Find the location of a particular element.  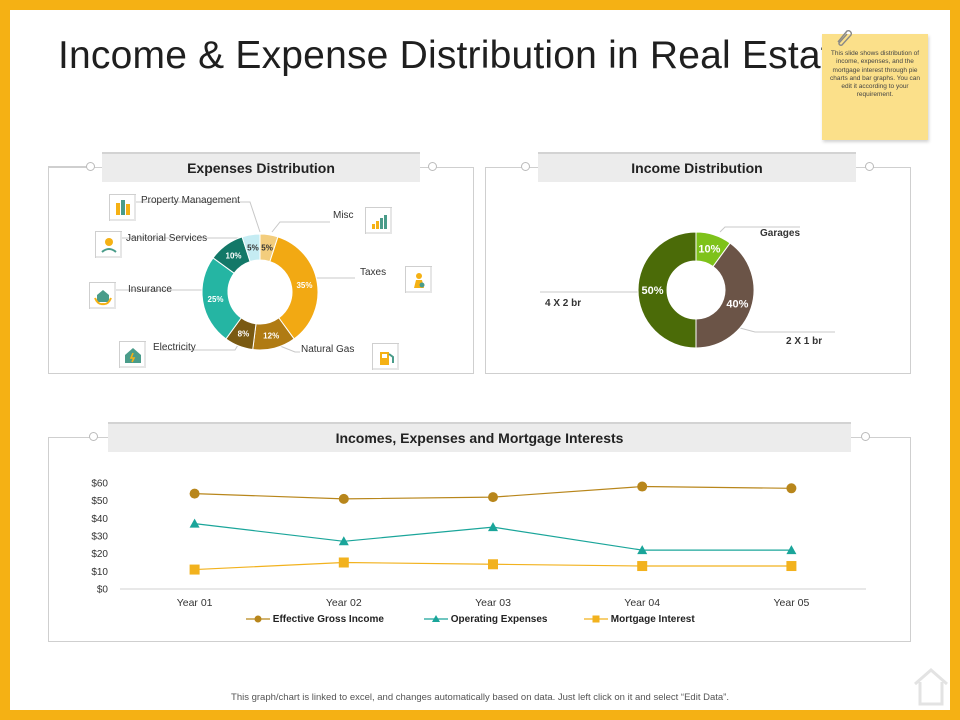

x-tick-label: Year 02 is located at coordinates (344, 603).